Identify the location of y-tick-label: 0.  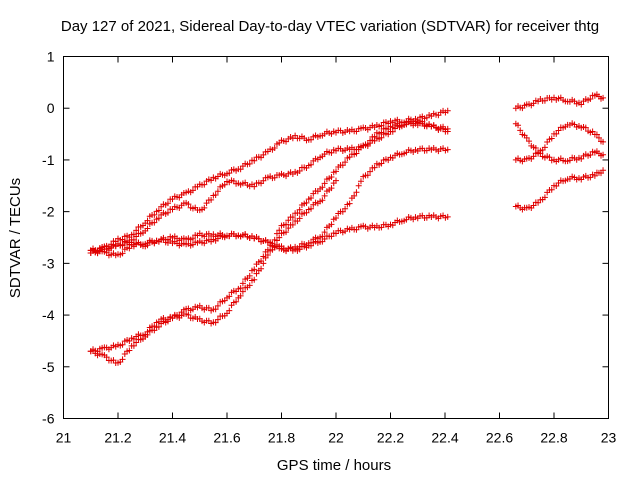
(51, 108).